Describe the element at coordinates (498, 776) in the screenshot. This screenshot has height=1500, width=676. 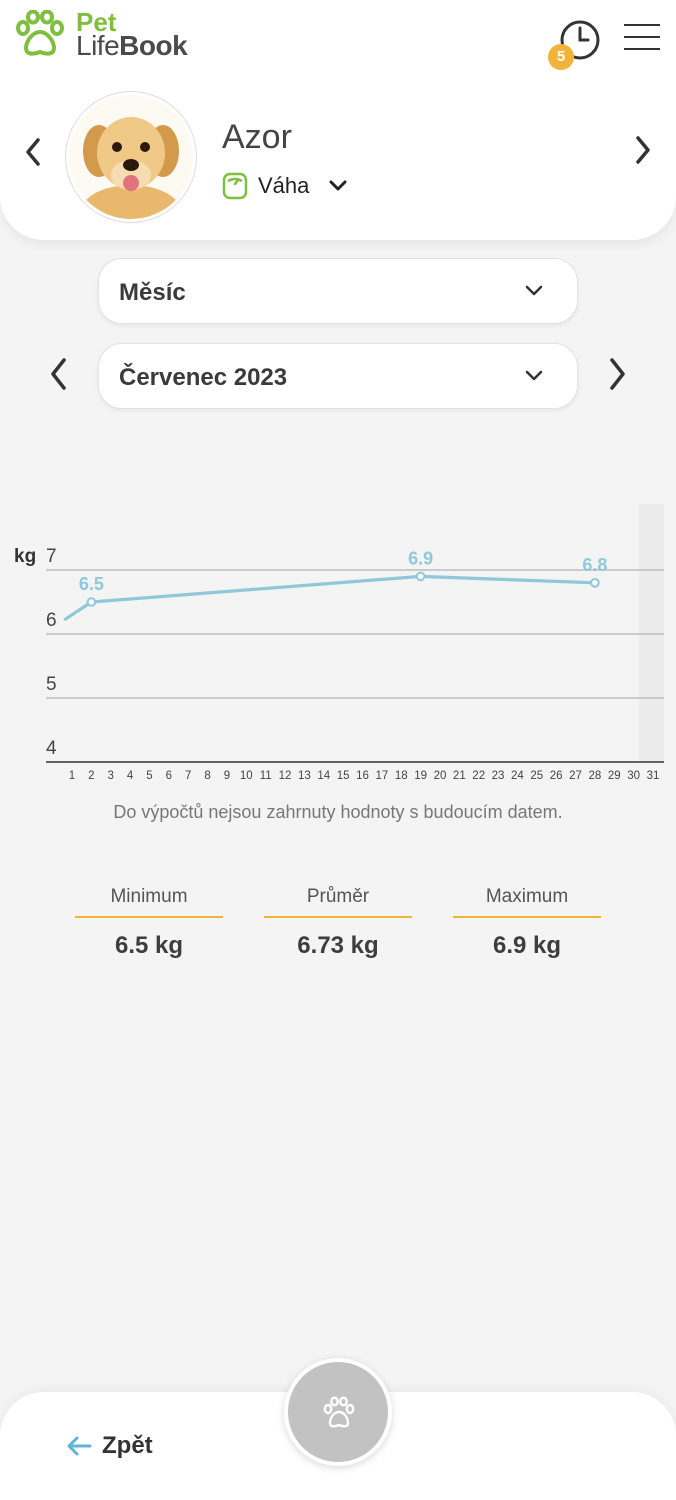
I see `x-tick-label: 23` at that location.